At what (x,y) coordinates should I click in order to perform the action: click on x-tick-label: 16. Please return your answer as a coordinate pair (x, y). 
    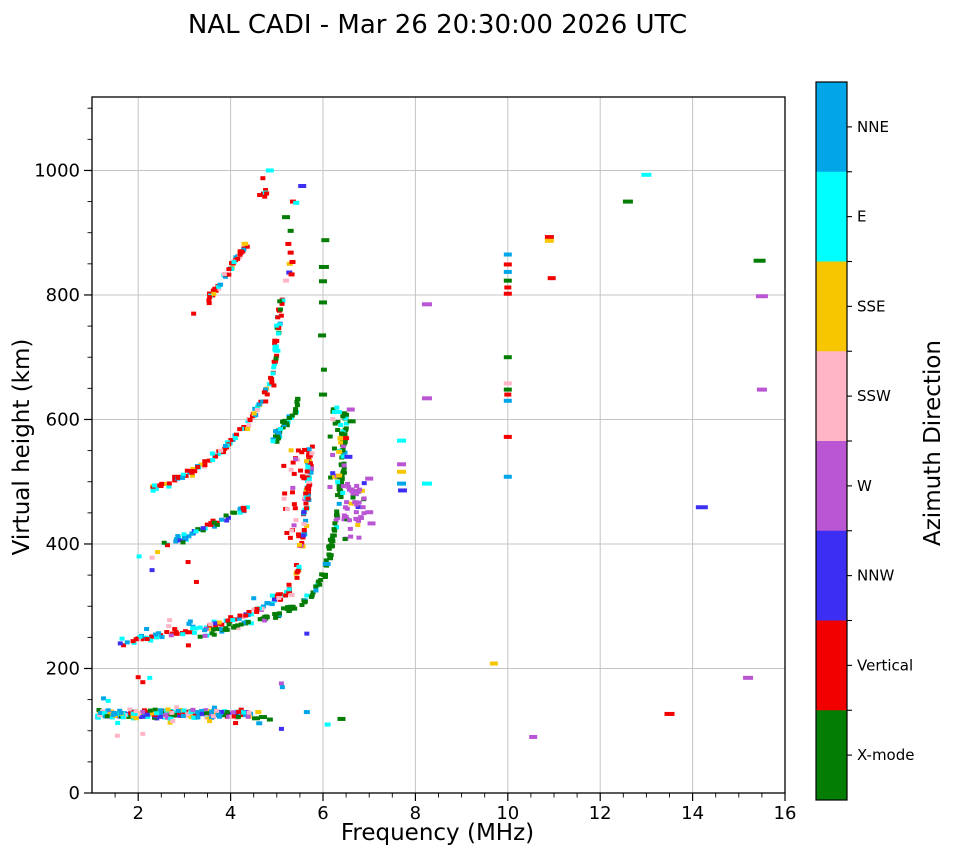
    Looking at the image, I should click on (785, 813).